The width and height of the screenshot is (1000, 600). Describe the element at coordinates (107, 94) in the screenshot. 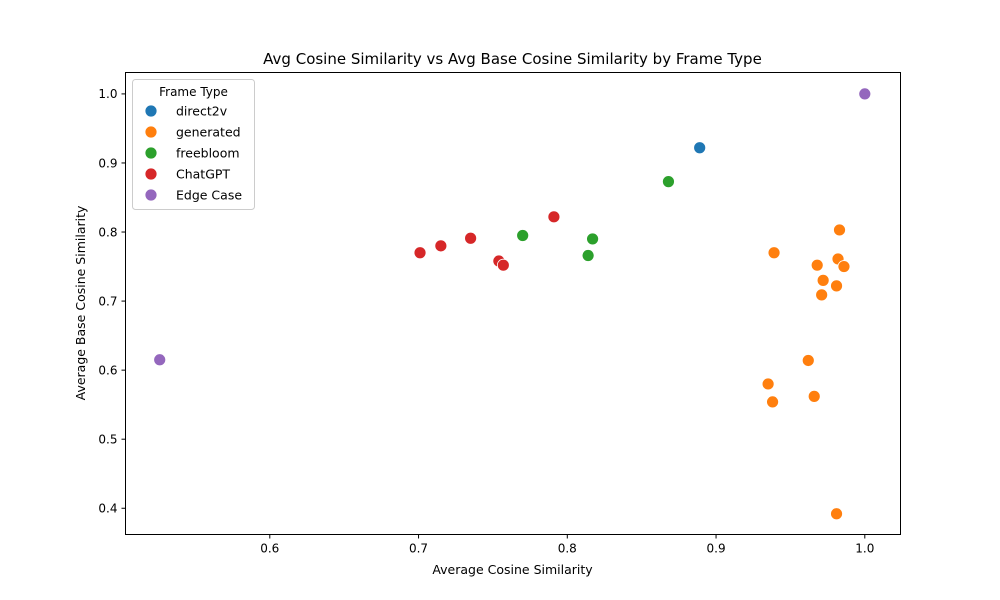

I see `y-tick-label: 1.0` at that location.